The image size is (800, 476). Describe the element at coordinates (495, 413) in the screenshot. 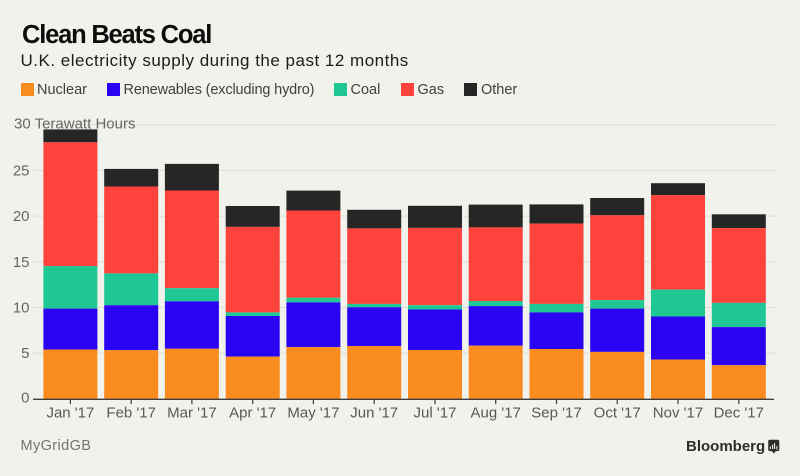

I see `svg-text: Aug '17` at that location.